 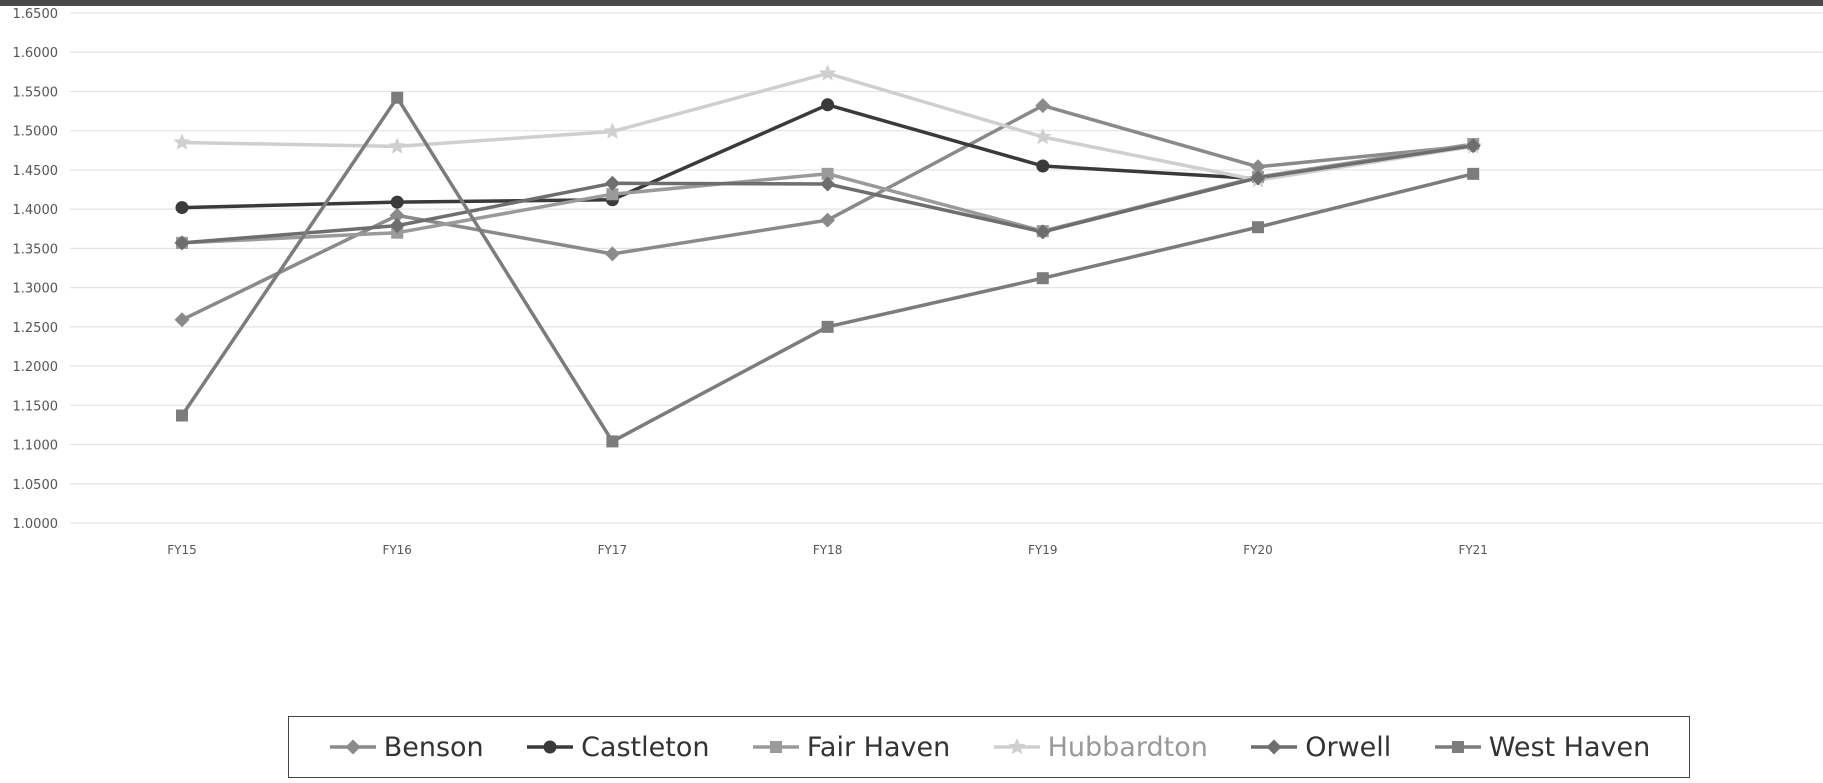 I want to click on y-tick-label: 1.5500, so click(x=36, y=92).